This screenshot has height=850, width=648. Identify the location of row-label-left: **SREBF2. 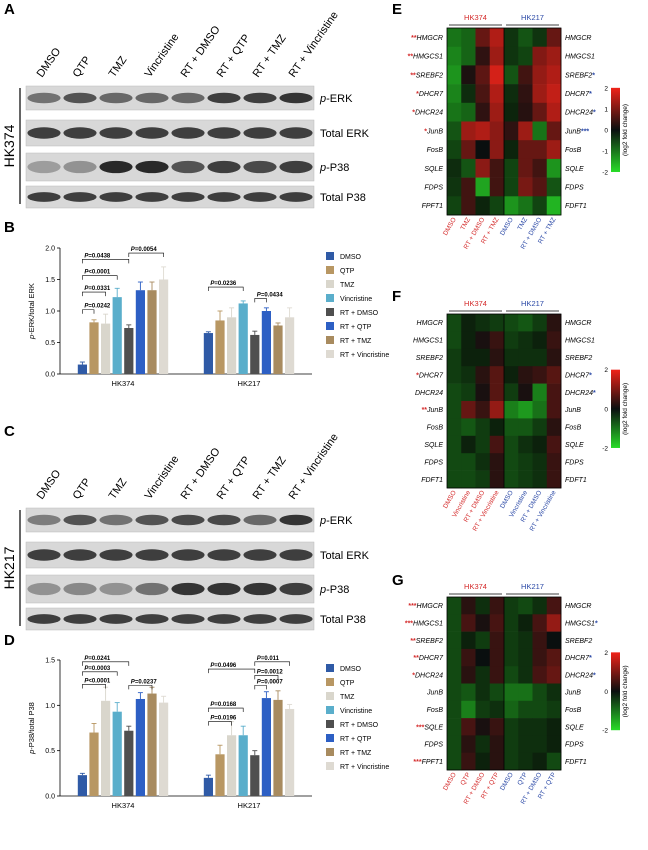
(426, 75).